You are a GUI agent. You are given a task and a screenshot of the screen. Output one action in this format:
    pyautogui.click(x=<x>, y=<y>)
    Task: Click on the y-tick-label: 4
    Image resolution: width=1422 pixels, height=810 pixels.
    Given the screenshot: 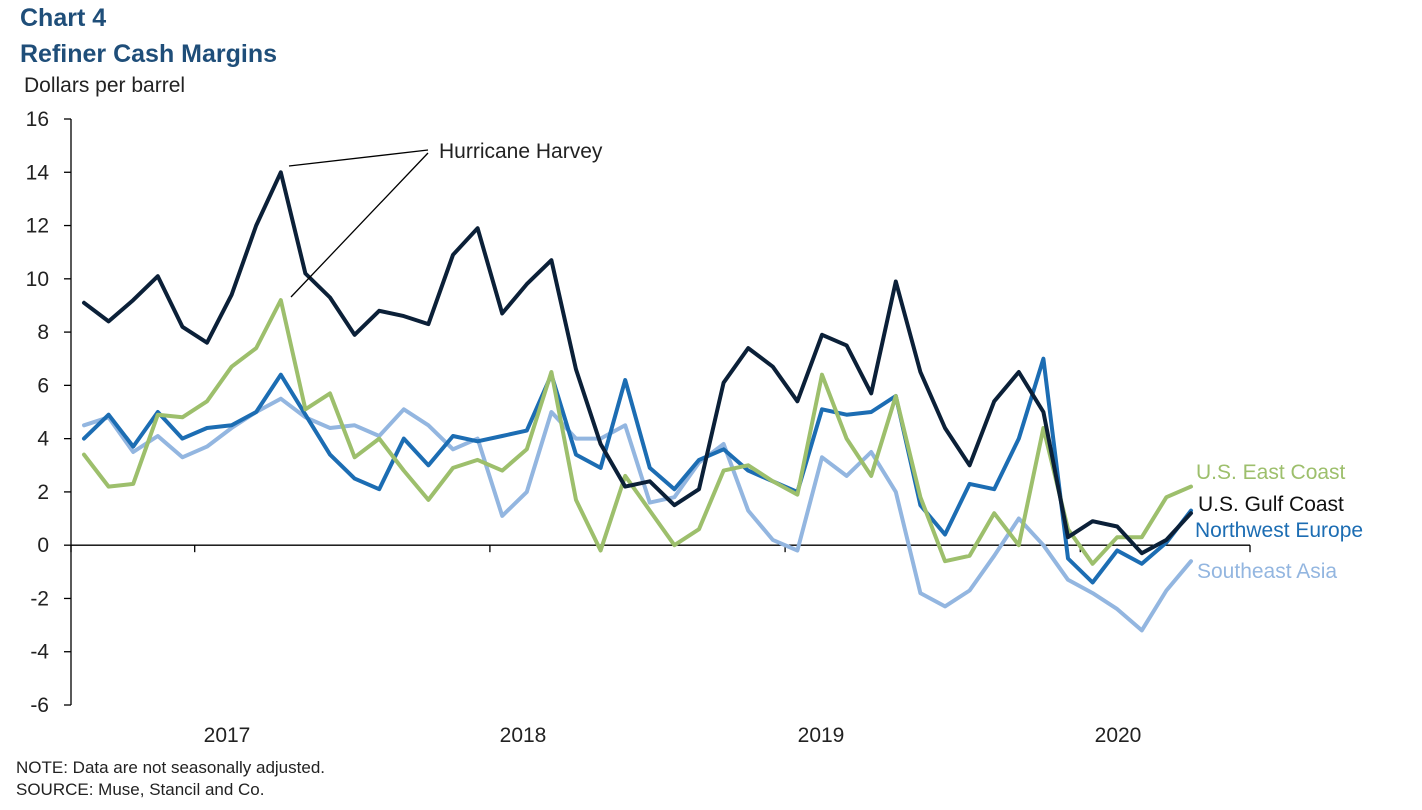 What is the action you would take?
    pyautogui.click(x=43, y=439)
    